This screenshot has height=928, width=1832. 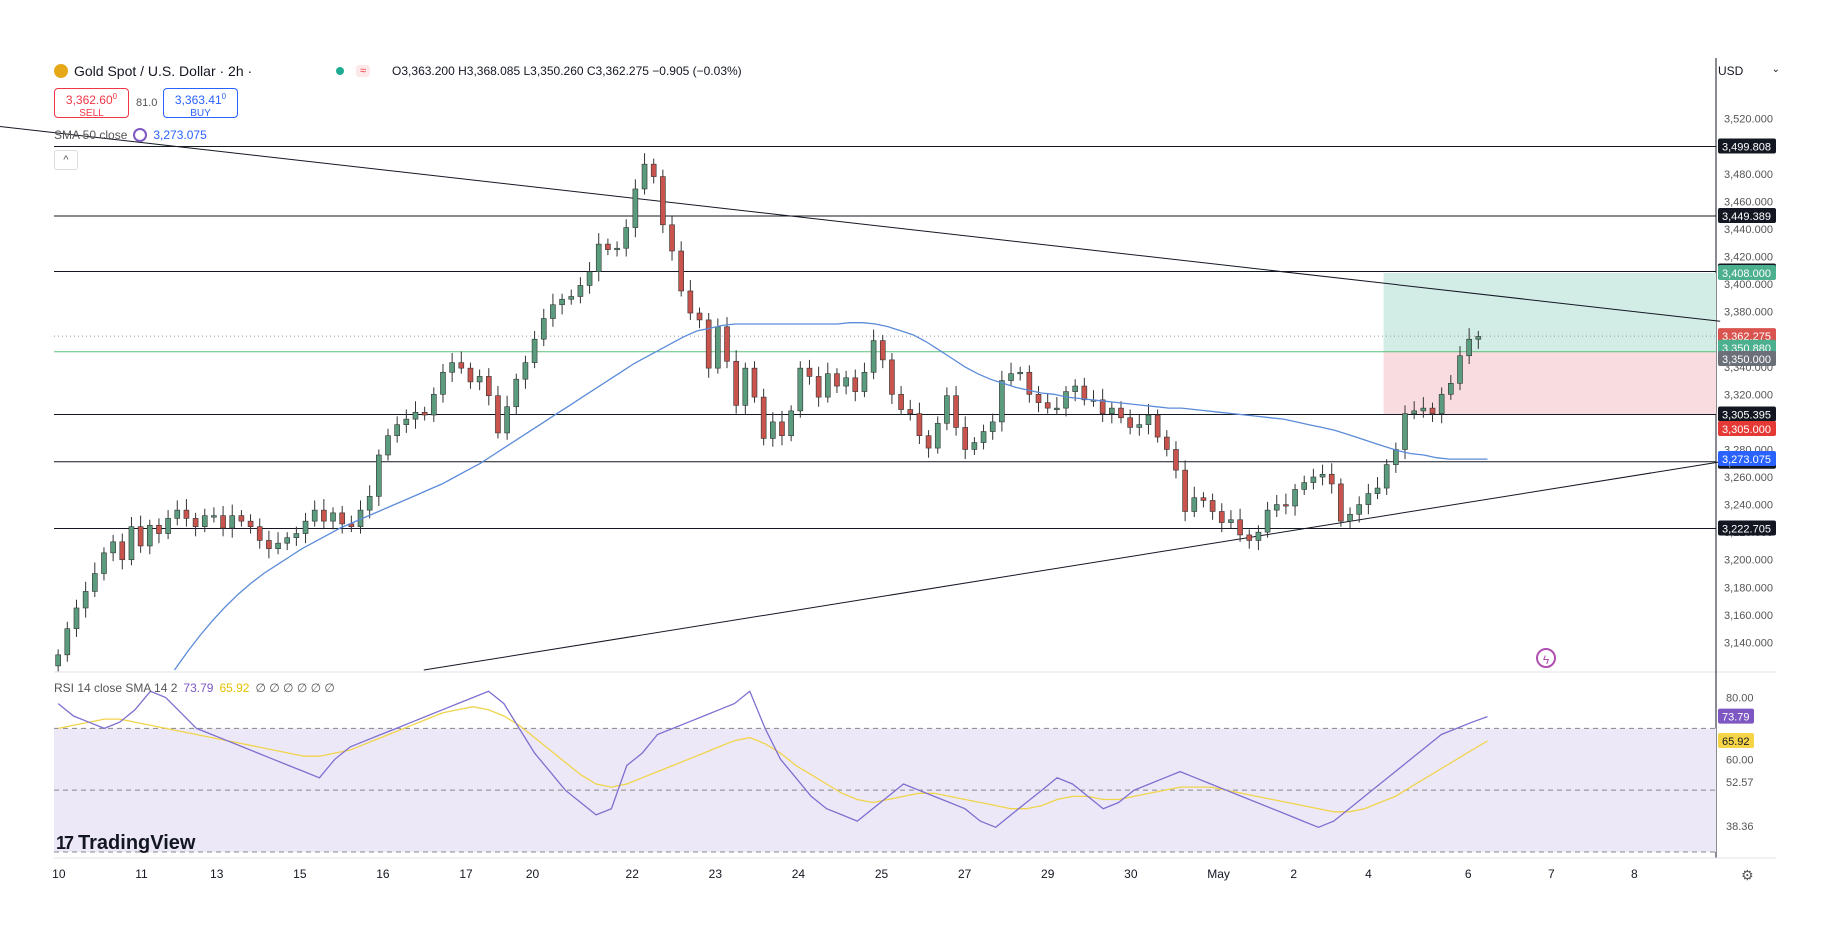 What do you see at coordinates (1746, 415) in the screenshot?
I see `level-badge-label: 3,305.395` at bounding box center [1746, 415].